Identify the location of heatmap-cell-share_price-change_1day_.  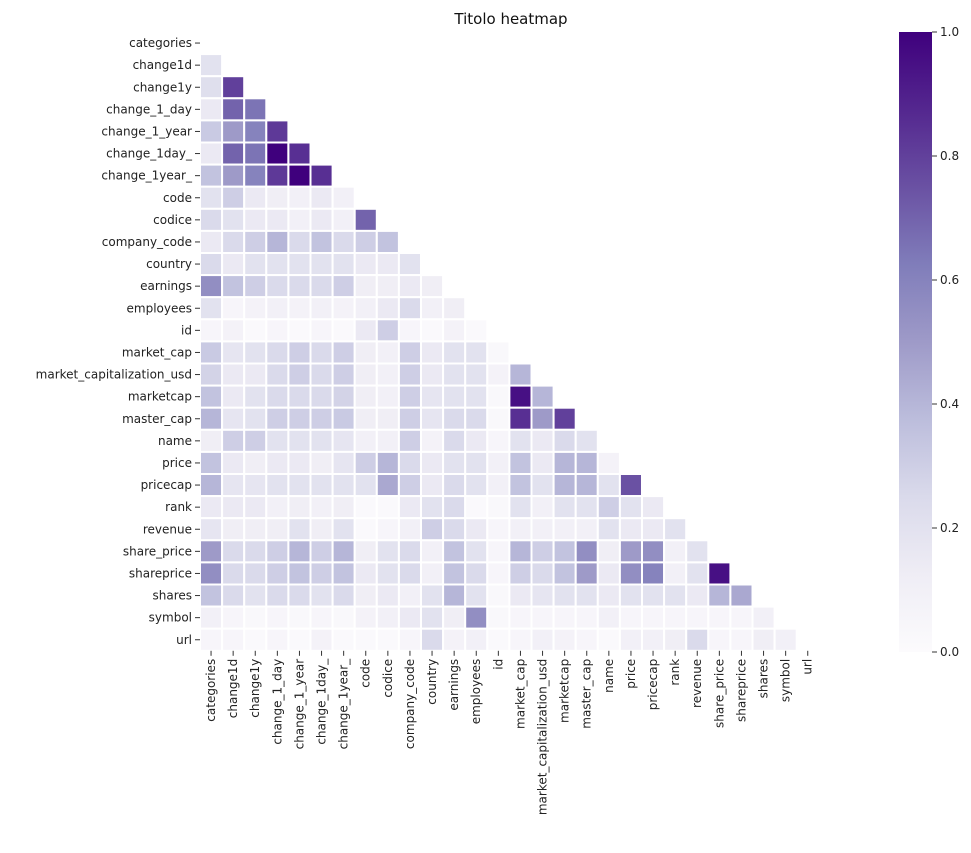
(321, 551).